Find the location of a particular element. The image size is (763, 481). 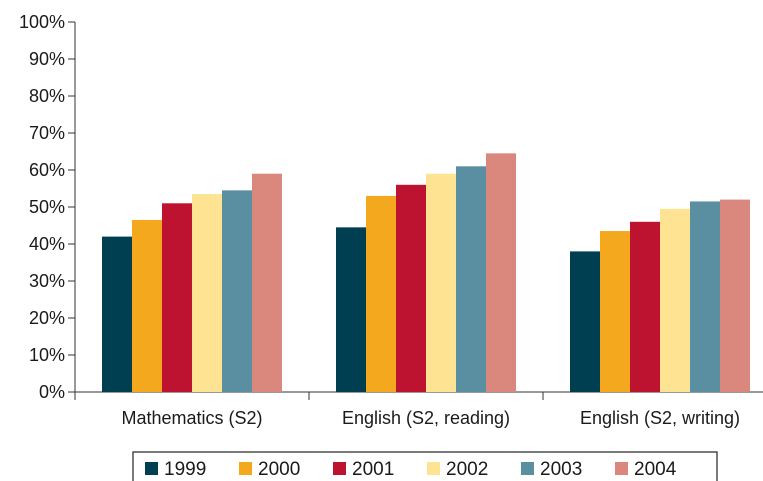

legend-swatch-2001 is located at coordinates (339, 468).